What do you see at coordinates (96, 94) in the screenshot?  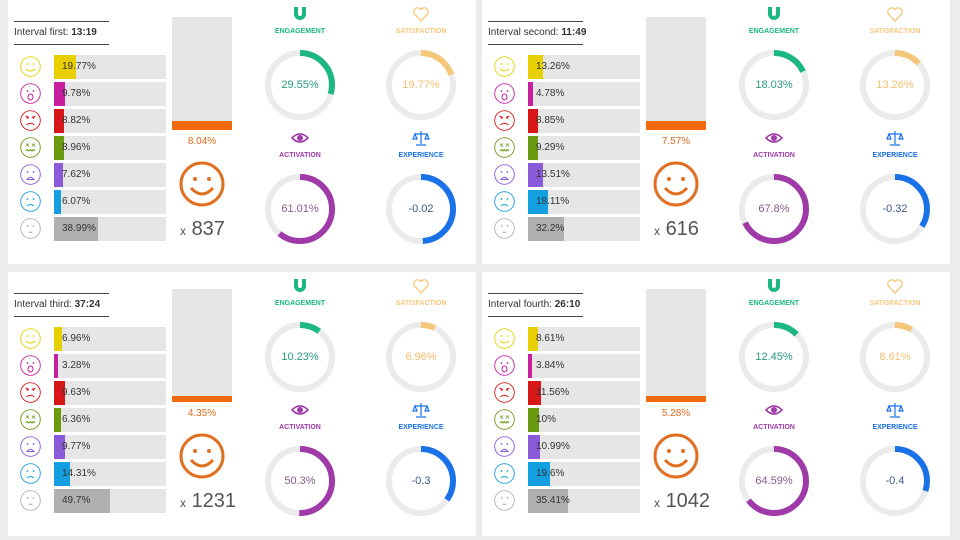 I see `emotion-row: 9.78%` at bounding box center [96, 94].